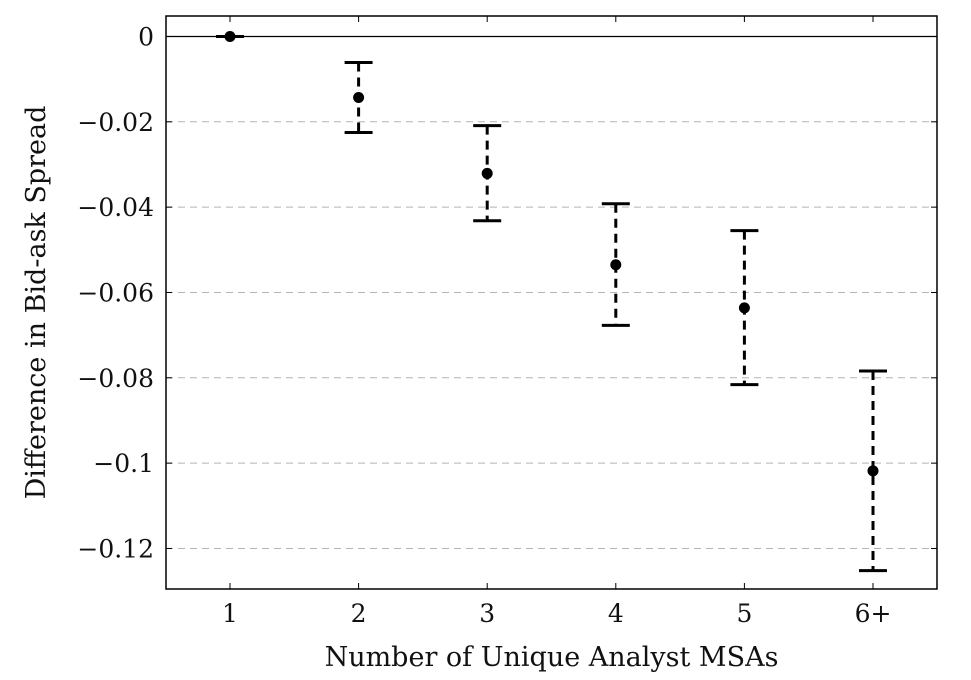  Describe the element at coordinates (487, 613) in the screenshot. I see `x-tick-label: 3` at that location.